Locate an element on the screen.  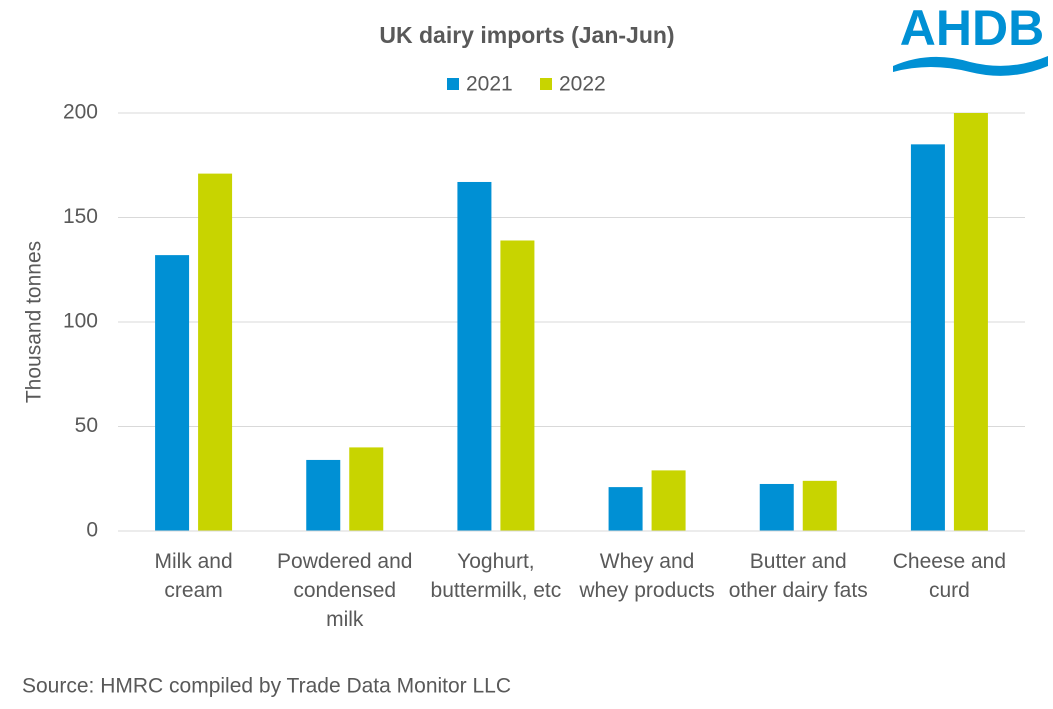
x-tick-label: Whey and whey products is located at coordinates (647, 576).